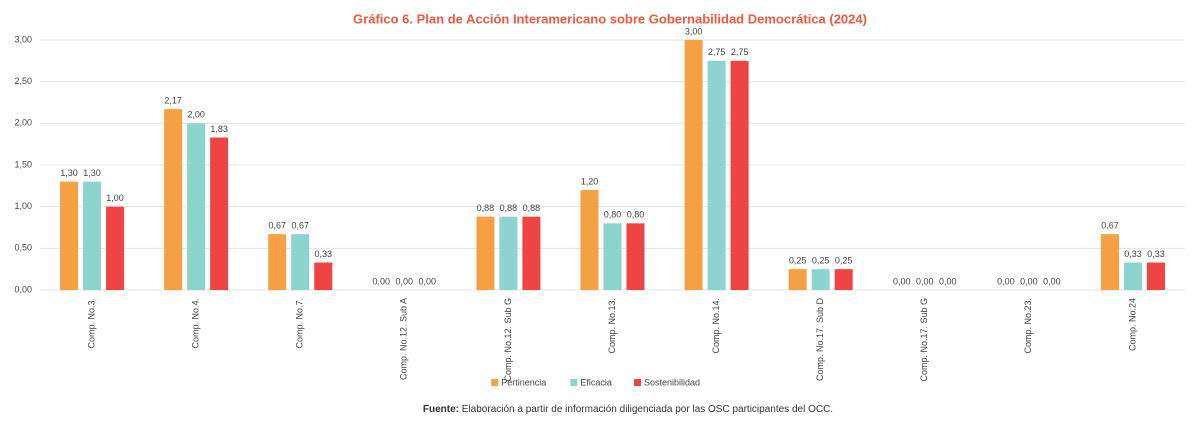 This screenshot has width=1198, height=421. What do you see at coordinates (694, 31) in the screenshot?
I see `value-label: 3,00` at bounding box center [694, 31].